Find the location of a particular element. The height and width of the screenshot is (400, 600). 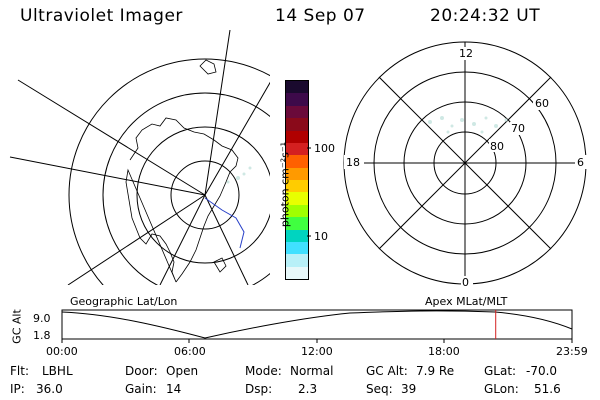

colorbar is located at coordinates (297, 180).